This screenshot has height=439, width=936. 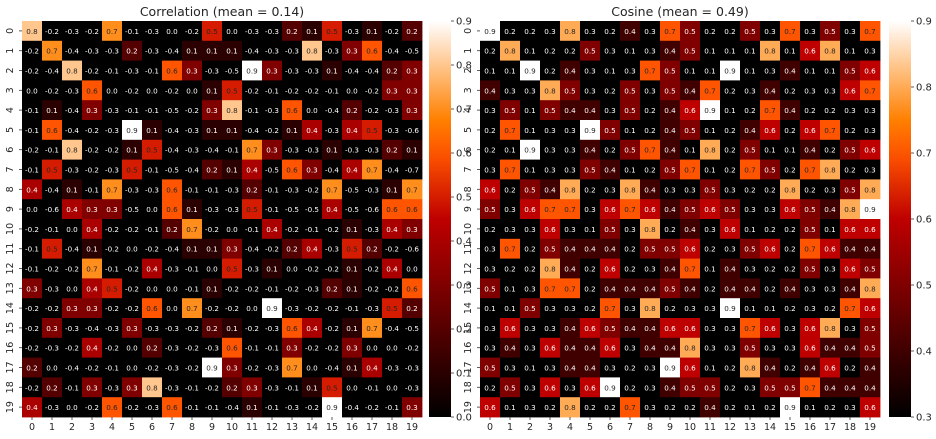 I want to click on cell-value-label: -0.6, so click(x=52, y=209).